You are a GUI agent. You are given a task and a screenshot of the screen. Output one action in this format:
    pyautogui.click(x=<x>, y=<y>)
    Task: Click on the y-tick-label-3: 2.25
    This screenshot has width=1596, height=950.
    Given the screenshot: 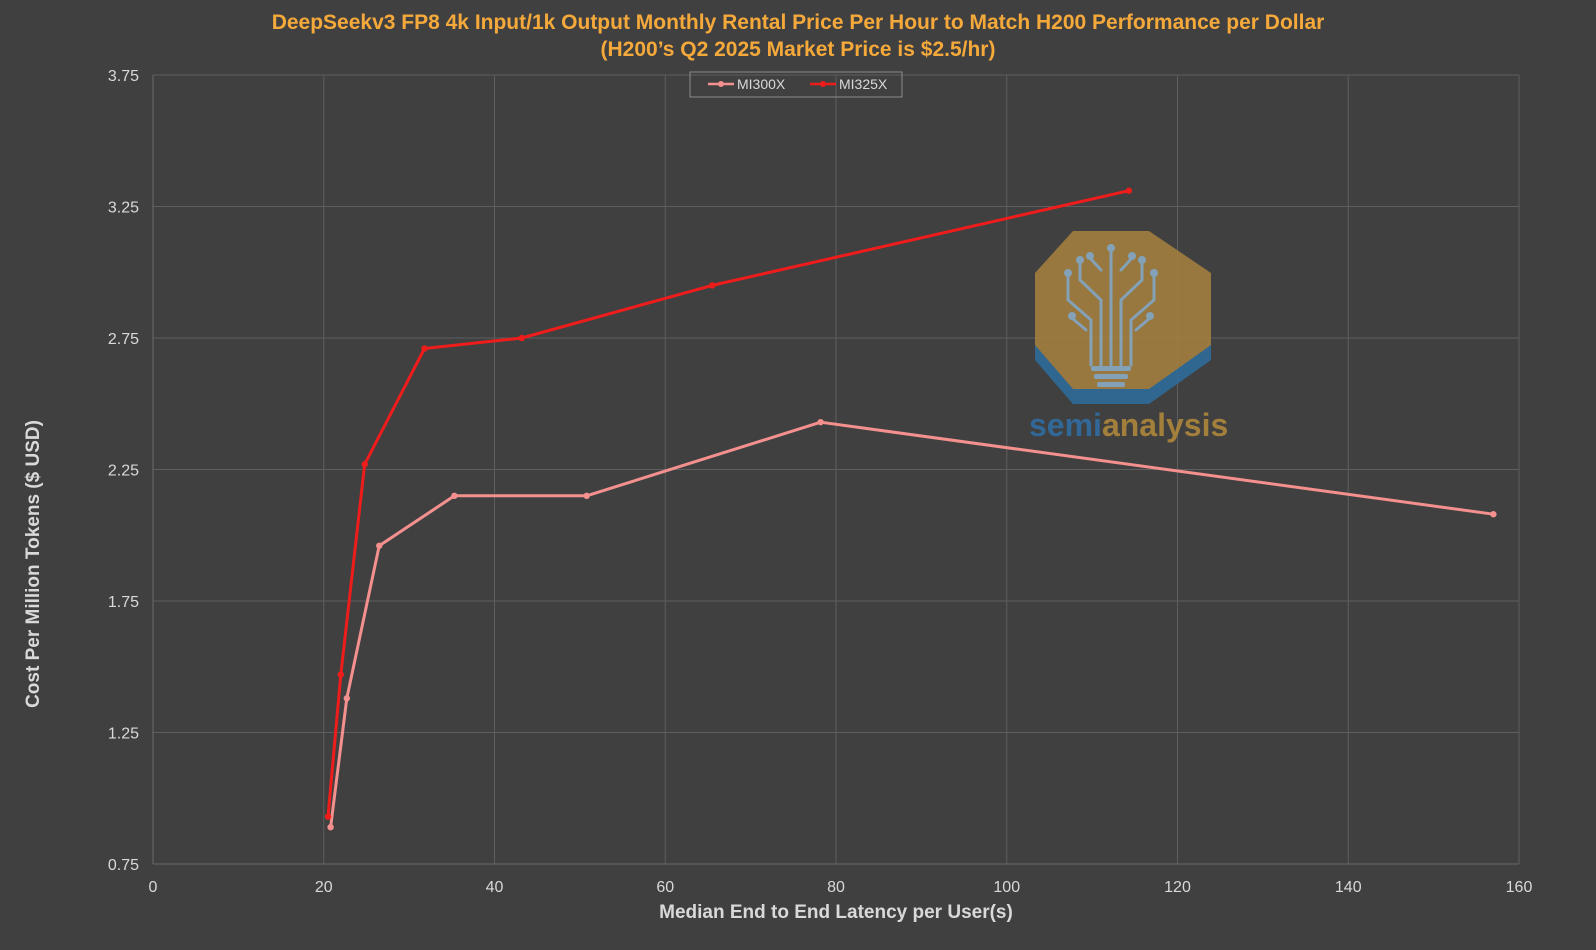 What is the action you would take?
    pyautogui.click(x=123, y=471)
    